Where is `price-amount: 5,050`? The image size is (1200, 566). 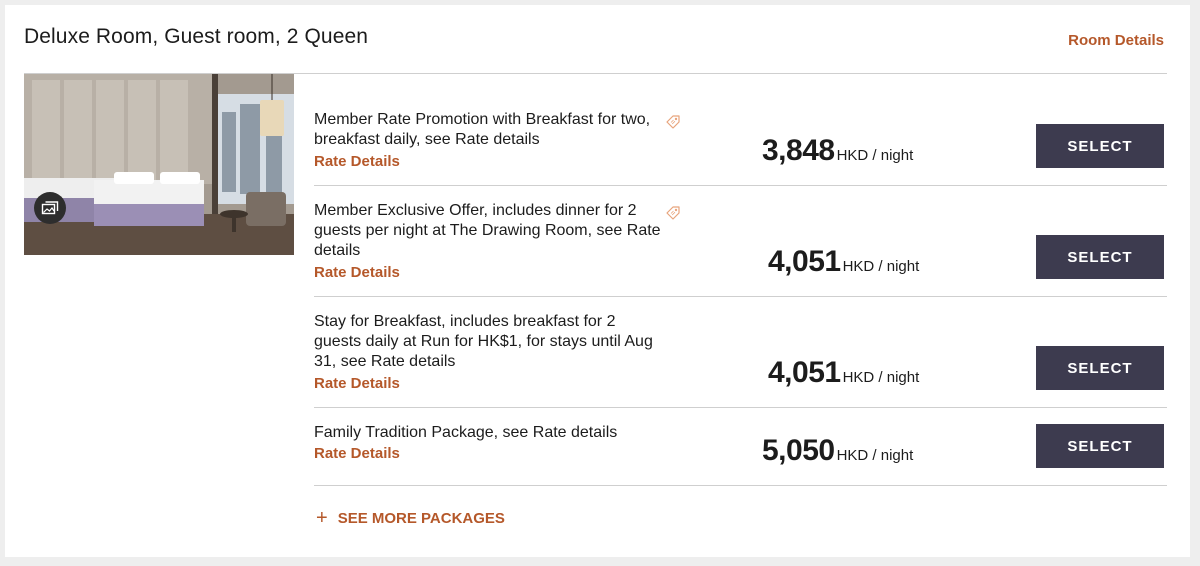 price-amount: 5,050 is located at coordinates (798, 450).